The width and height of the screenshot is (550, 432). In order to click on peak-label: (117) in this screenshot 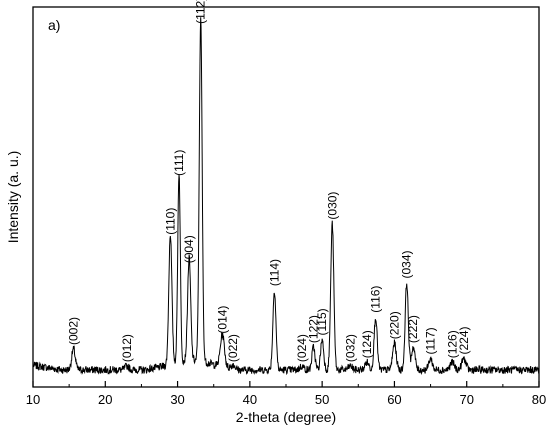, I will do `click(431, 340)`.